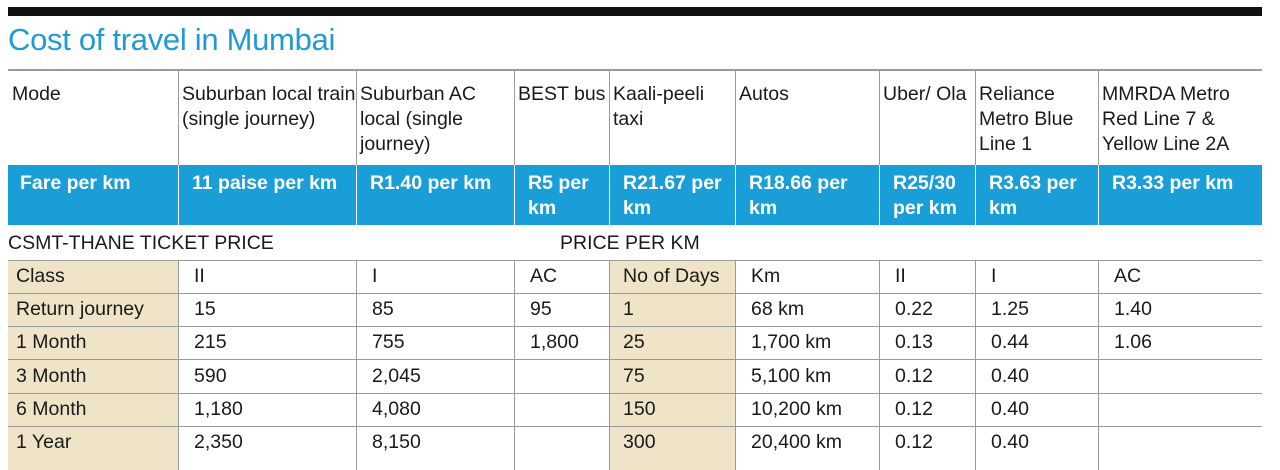  What do you see at coordinates (375, 276) in the screenshot?
I see `ticket-header-2: I` at bounding box center [375, 276].